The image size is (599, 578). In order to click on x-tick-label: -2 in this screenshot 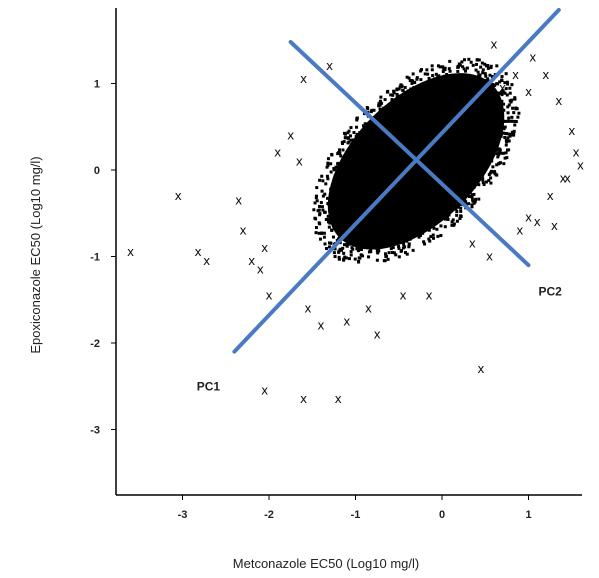, I will do `click(269, 515)`.